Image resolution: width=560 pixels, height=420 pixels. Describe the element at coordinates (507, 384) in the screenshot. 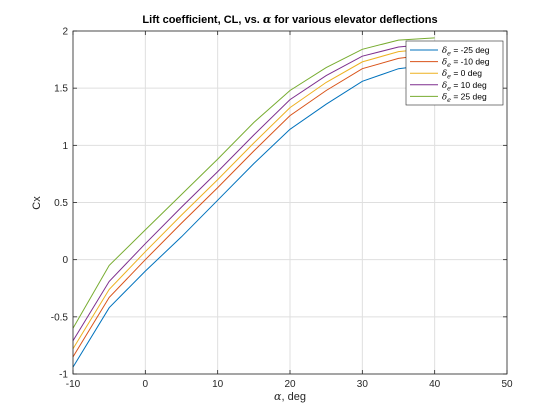

I see `x-tick-label: 50` at that location.